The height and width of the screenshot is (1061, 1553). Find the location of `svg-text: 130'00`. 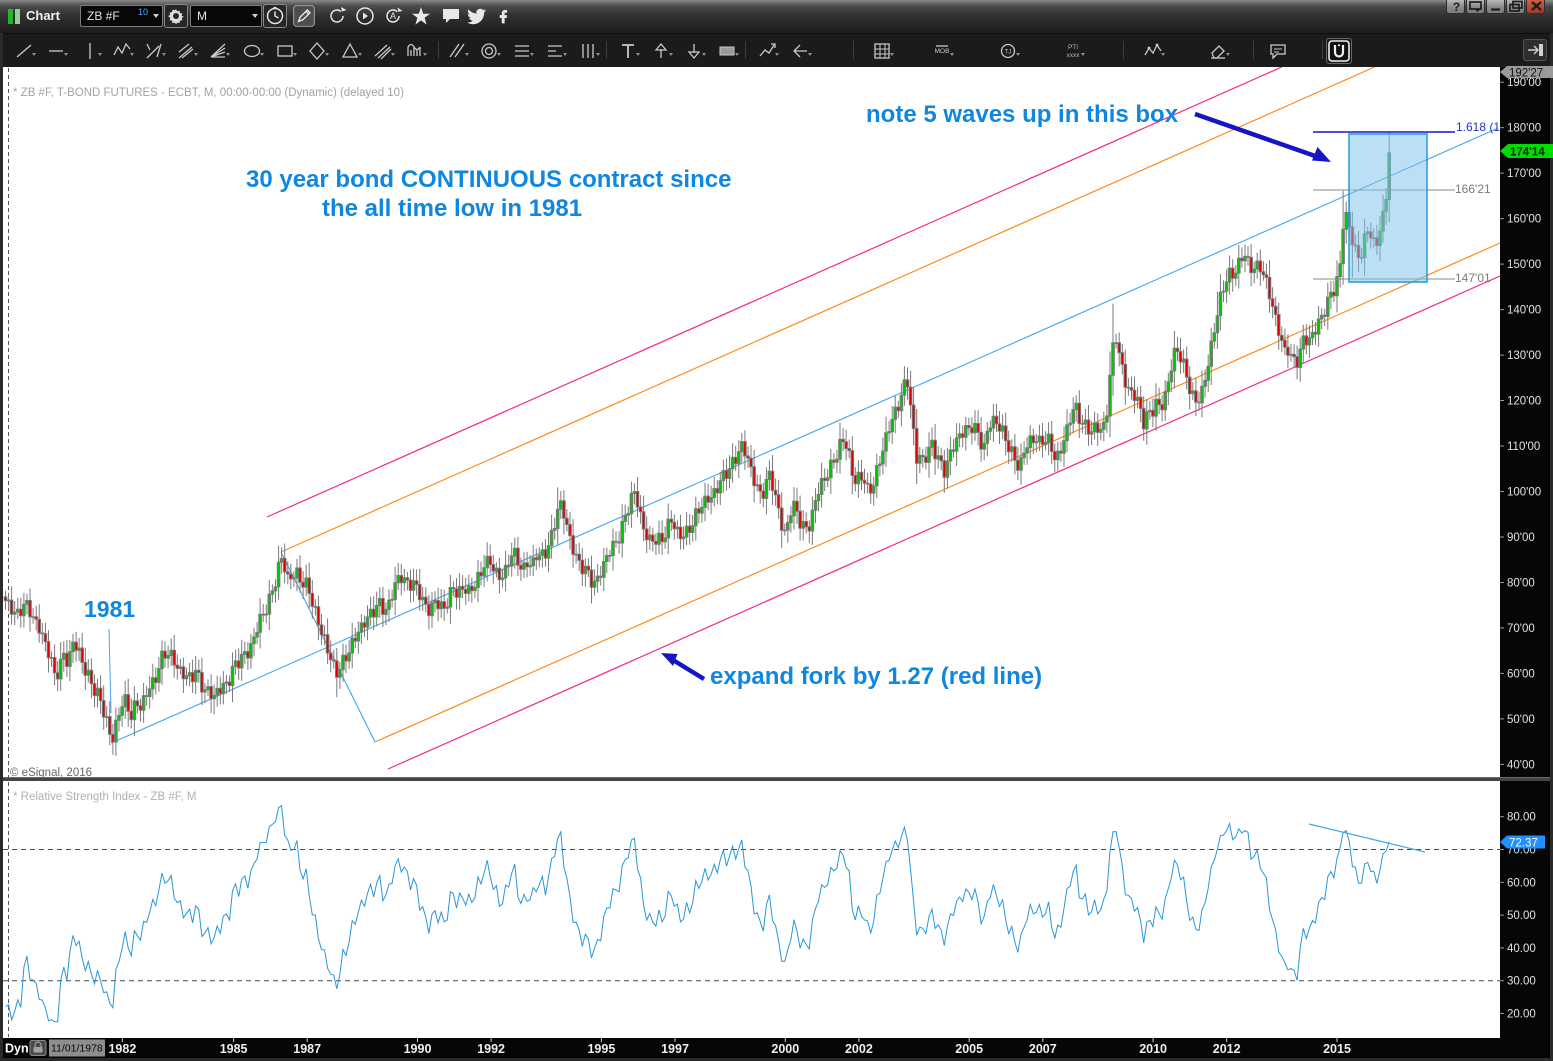

svg-text: 130'00 is located at coordinates (1524, 356).